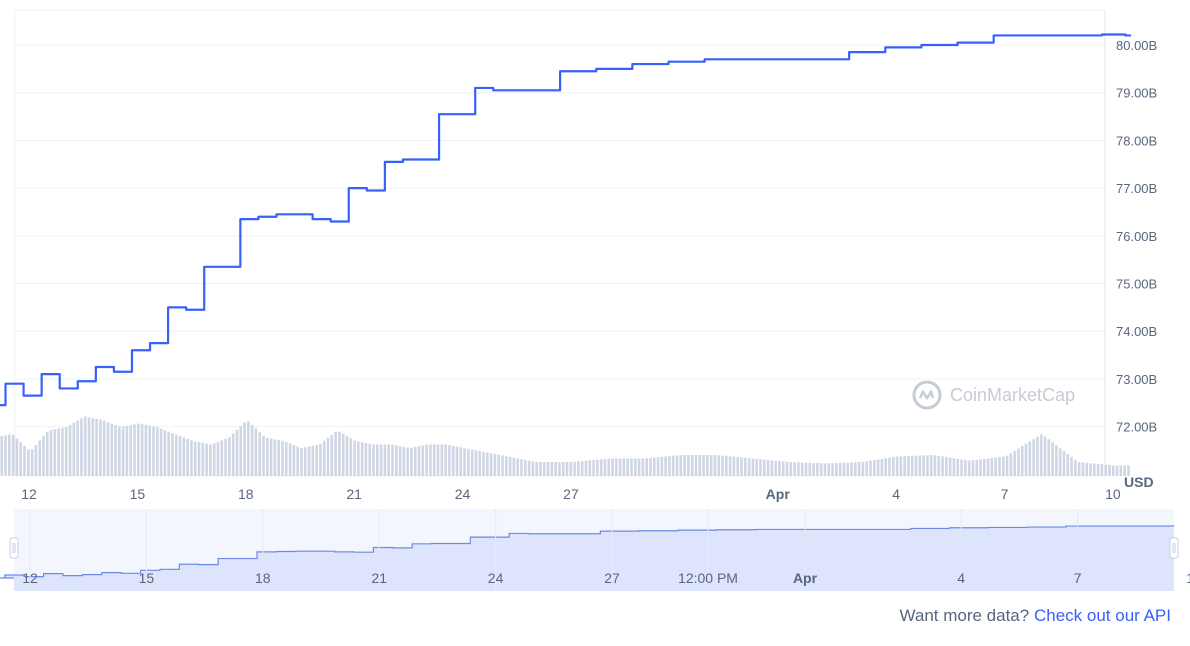 Image resolution: width=1190 pixels, height=646 pixels. What do you see at coordinates (805, 578) in the screenshot?
I see `navigator-tick-label: Apr` at bounding box center [805, 578].